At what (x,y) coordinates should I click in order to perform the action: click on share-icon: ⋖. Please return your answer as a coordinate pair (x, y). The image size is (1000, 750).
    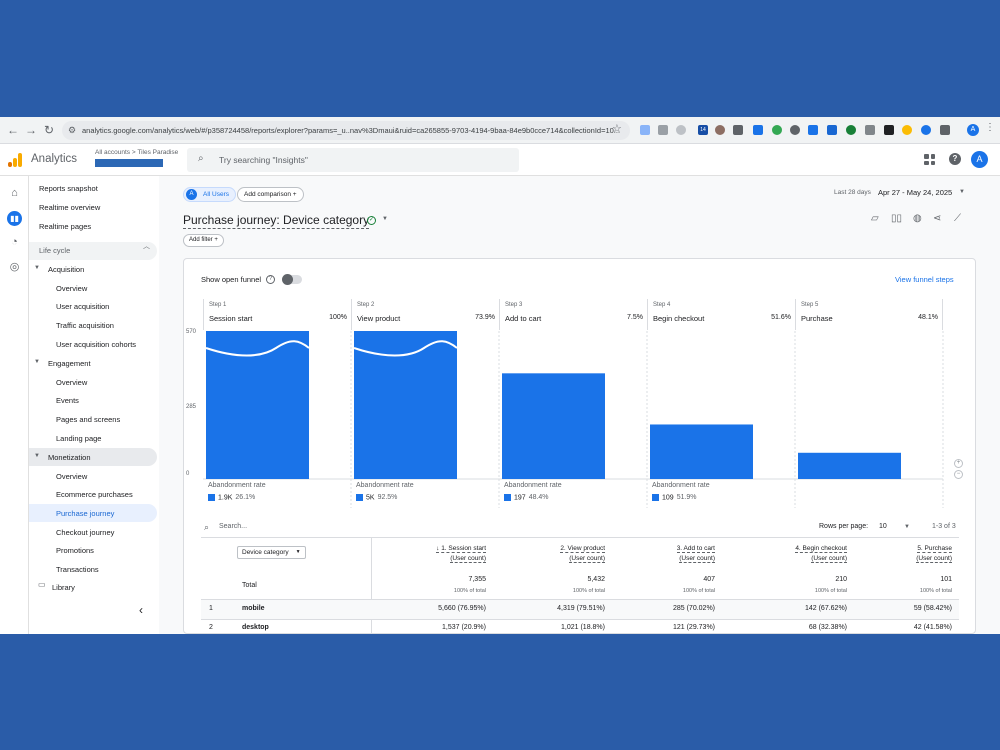
    Looking at the image, I should click on (937, 218).